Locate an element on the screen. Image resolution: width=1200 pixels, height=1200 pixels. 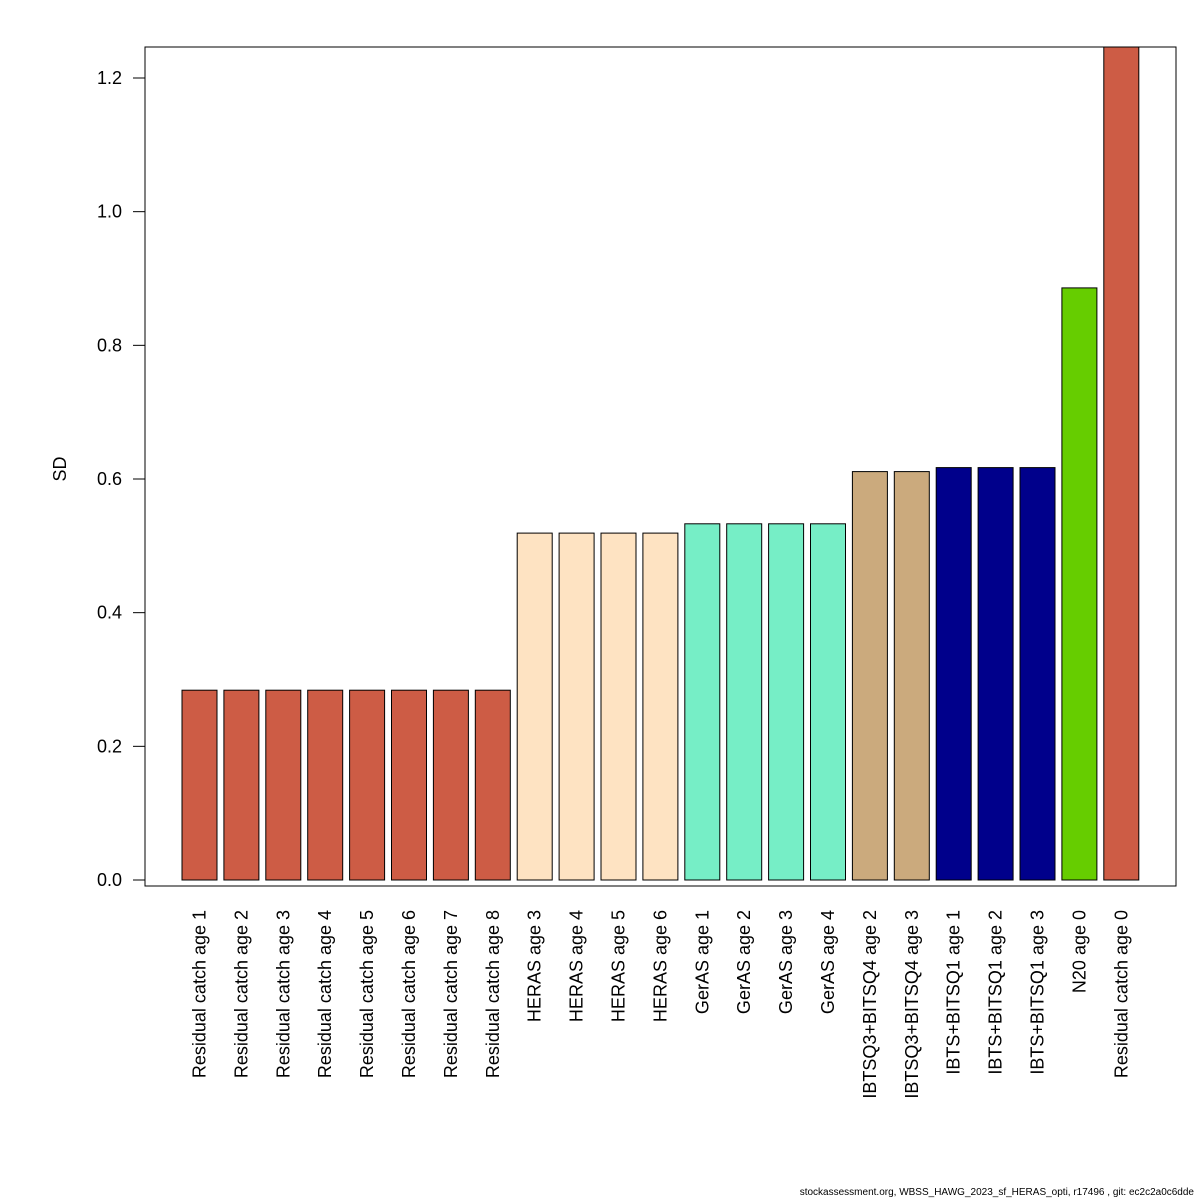
y-axis-title: SD is located at coordinates (60, 468).